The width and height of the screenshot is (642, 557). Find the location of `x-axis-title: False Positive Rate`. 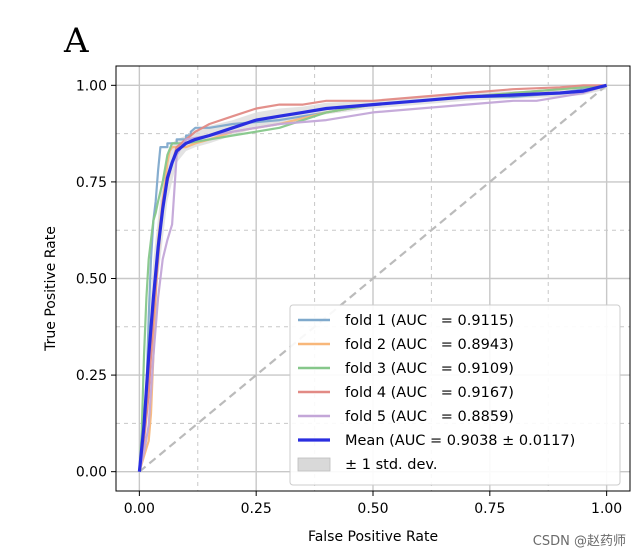

x-axis-title: False Positive Rate is located at coordinates (373, 537).